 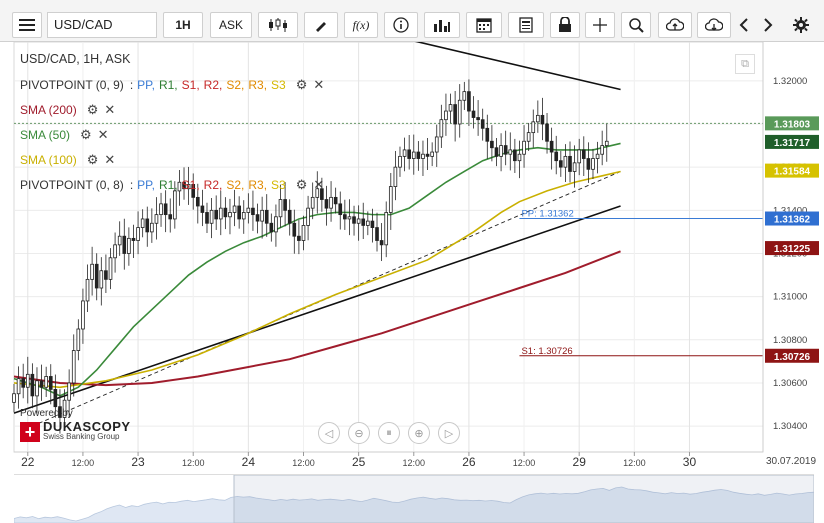 What do you see at coordinates (131, 185) in the screenshot?
I see `legend-pivot-2-sep: :` at bounding box center [131, 185].